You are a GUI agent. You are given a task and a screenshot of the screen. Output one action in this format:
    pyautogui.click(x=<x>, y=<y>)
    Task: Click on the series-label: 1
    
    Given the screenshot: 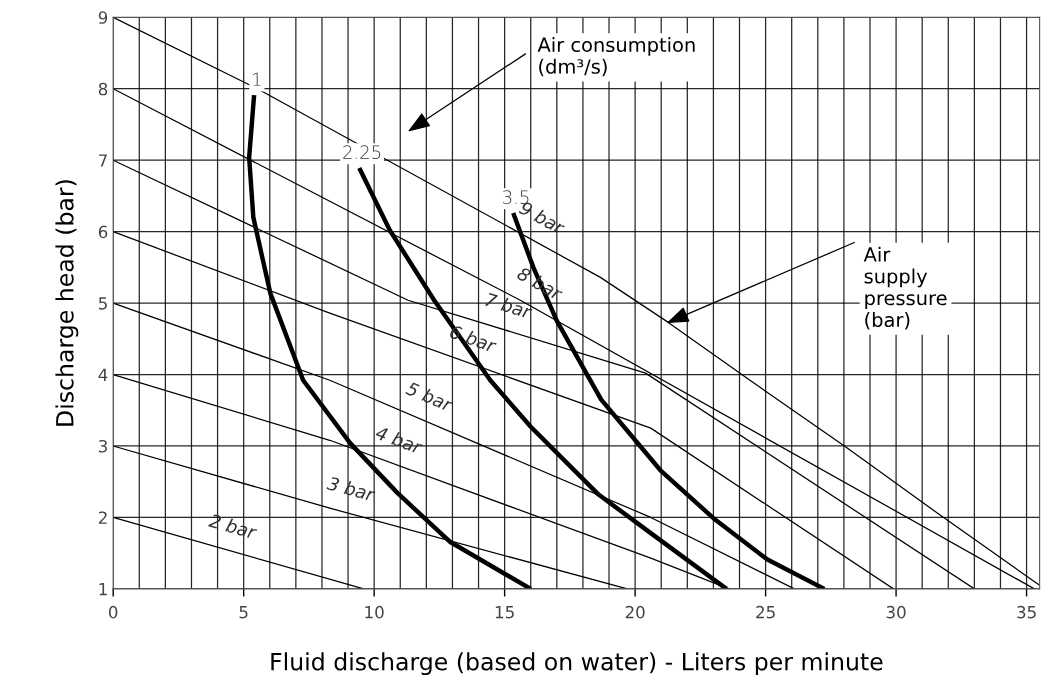 What is the action you would take?
    pyautogui.click(x=257, y=79)
    